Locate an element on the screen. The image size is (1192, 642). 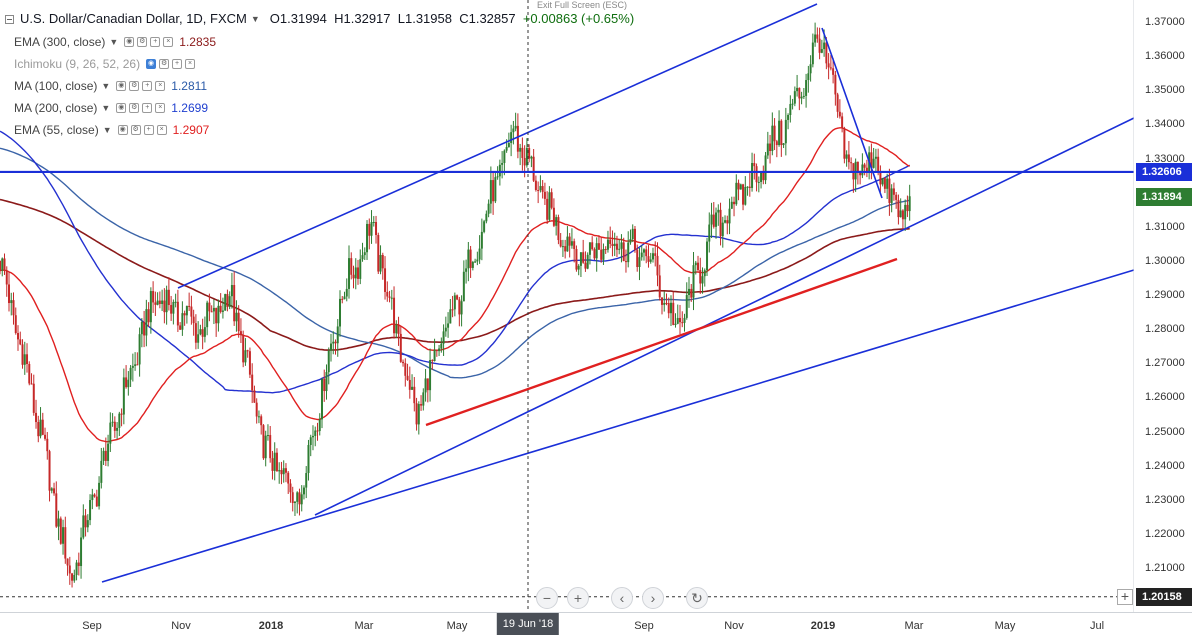
scroll-right-button: › is located at coordinates (653, 598).